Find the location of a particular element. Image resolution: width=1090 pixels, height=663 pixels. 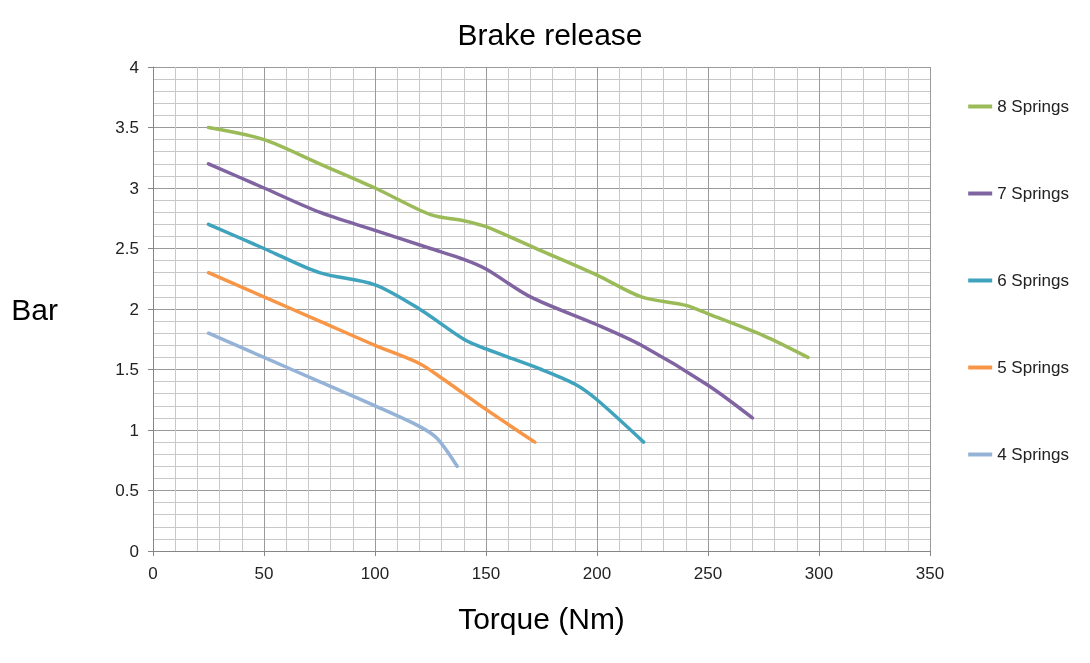

legend-label: 5 Springs is located at coordinates (1033, 367).